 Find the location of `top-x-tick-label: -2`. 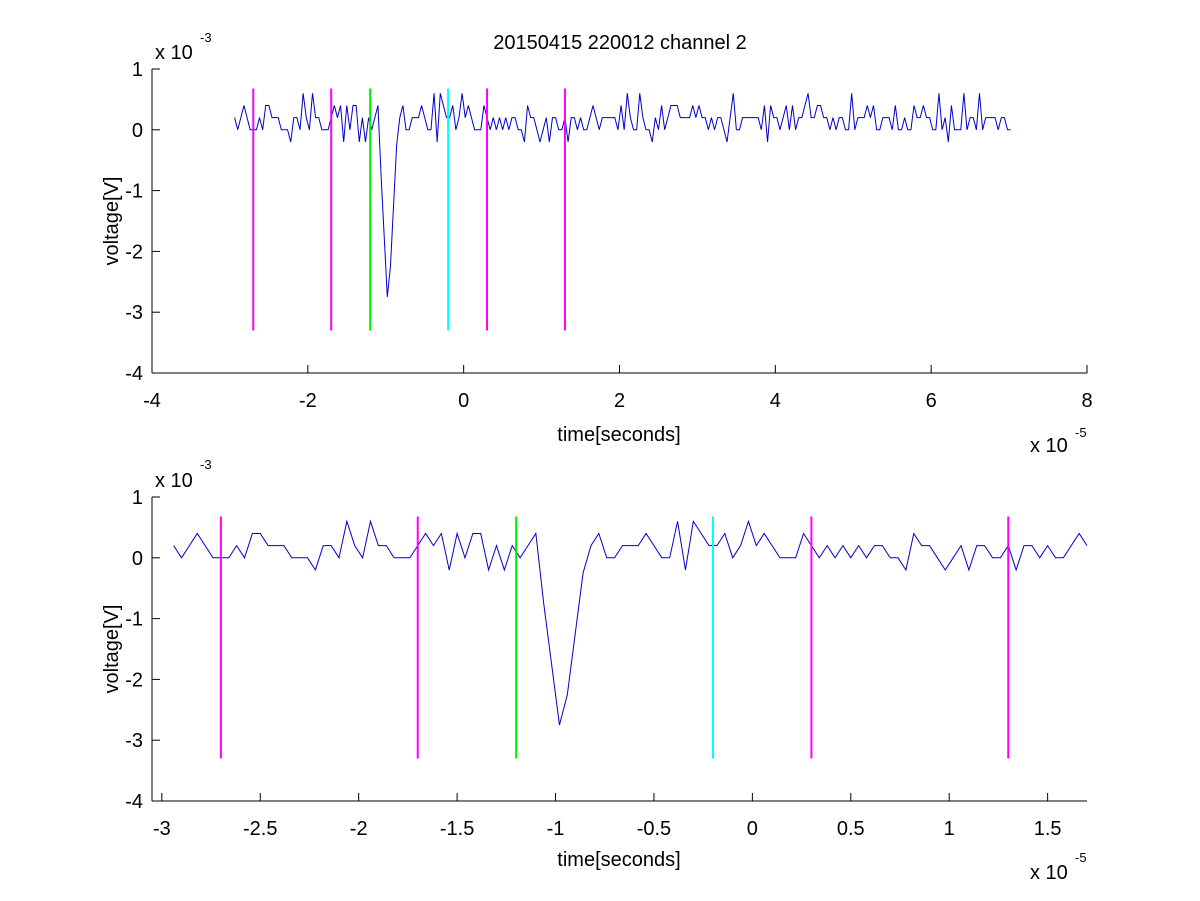

top-x-tick-label: -2 is located at coordinates (308, 401).